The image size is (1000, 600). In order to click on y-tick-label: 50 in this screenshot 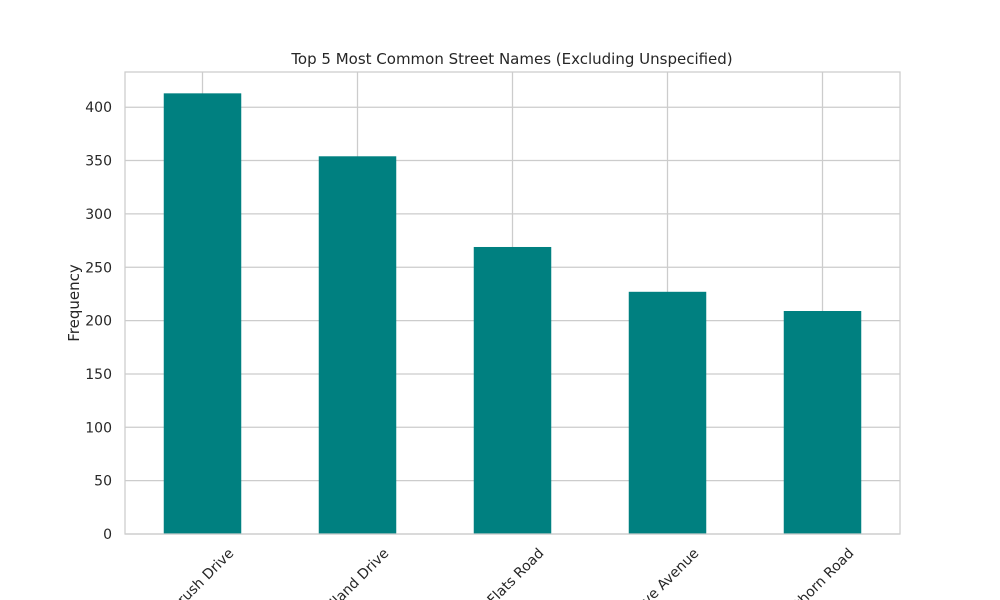, I will do `click(103, 482)`.